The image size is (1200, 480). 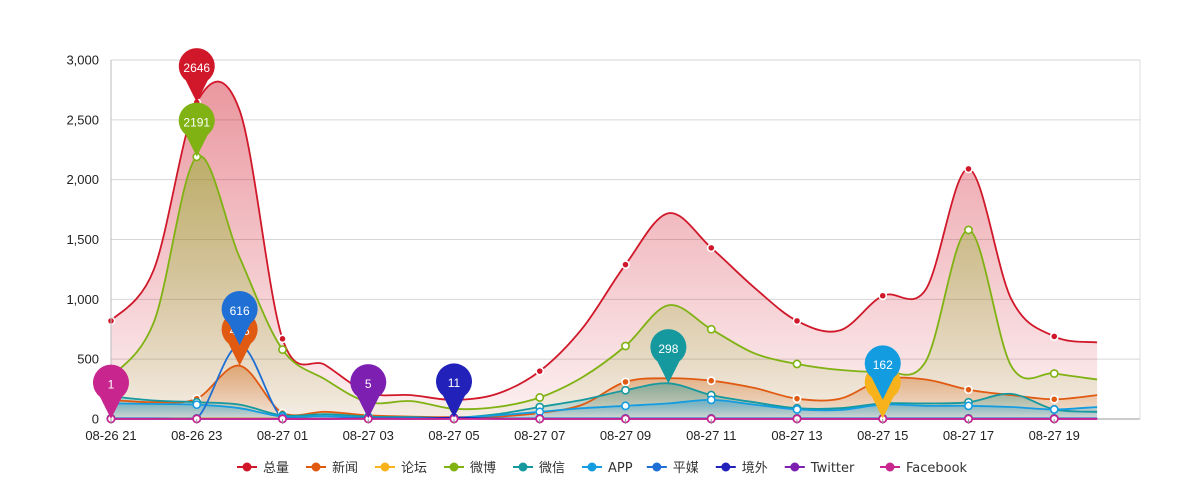 What do you see at coordinates (1054, 435) in the screenshot?
I see `x-tick-label: 08-27 19` at bounding box center [1054, 435].